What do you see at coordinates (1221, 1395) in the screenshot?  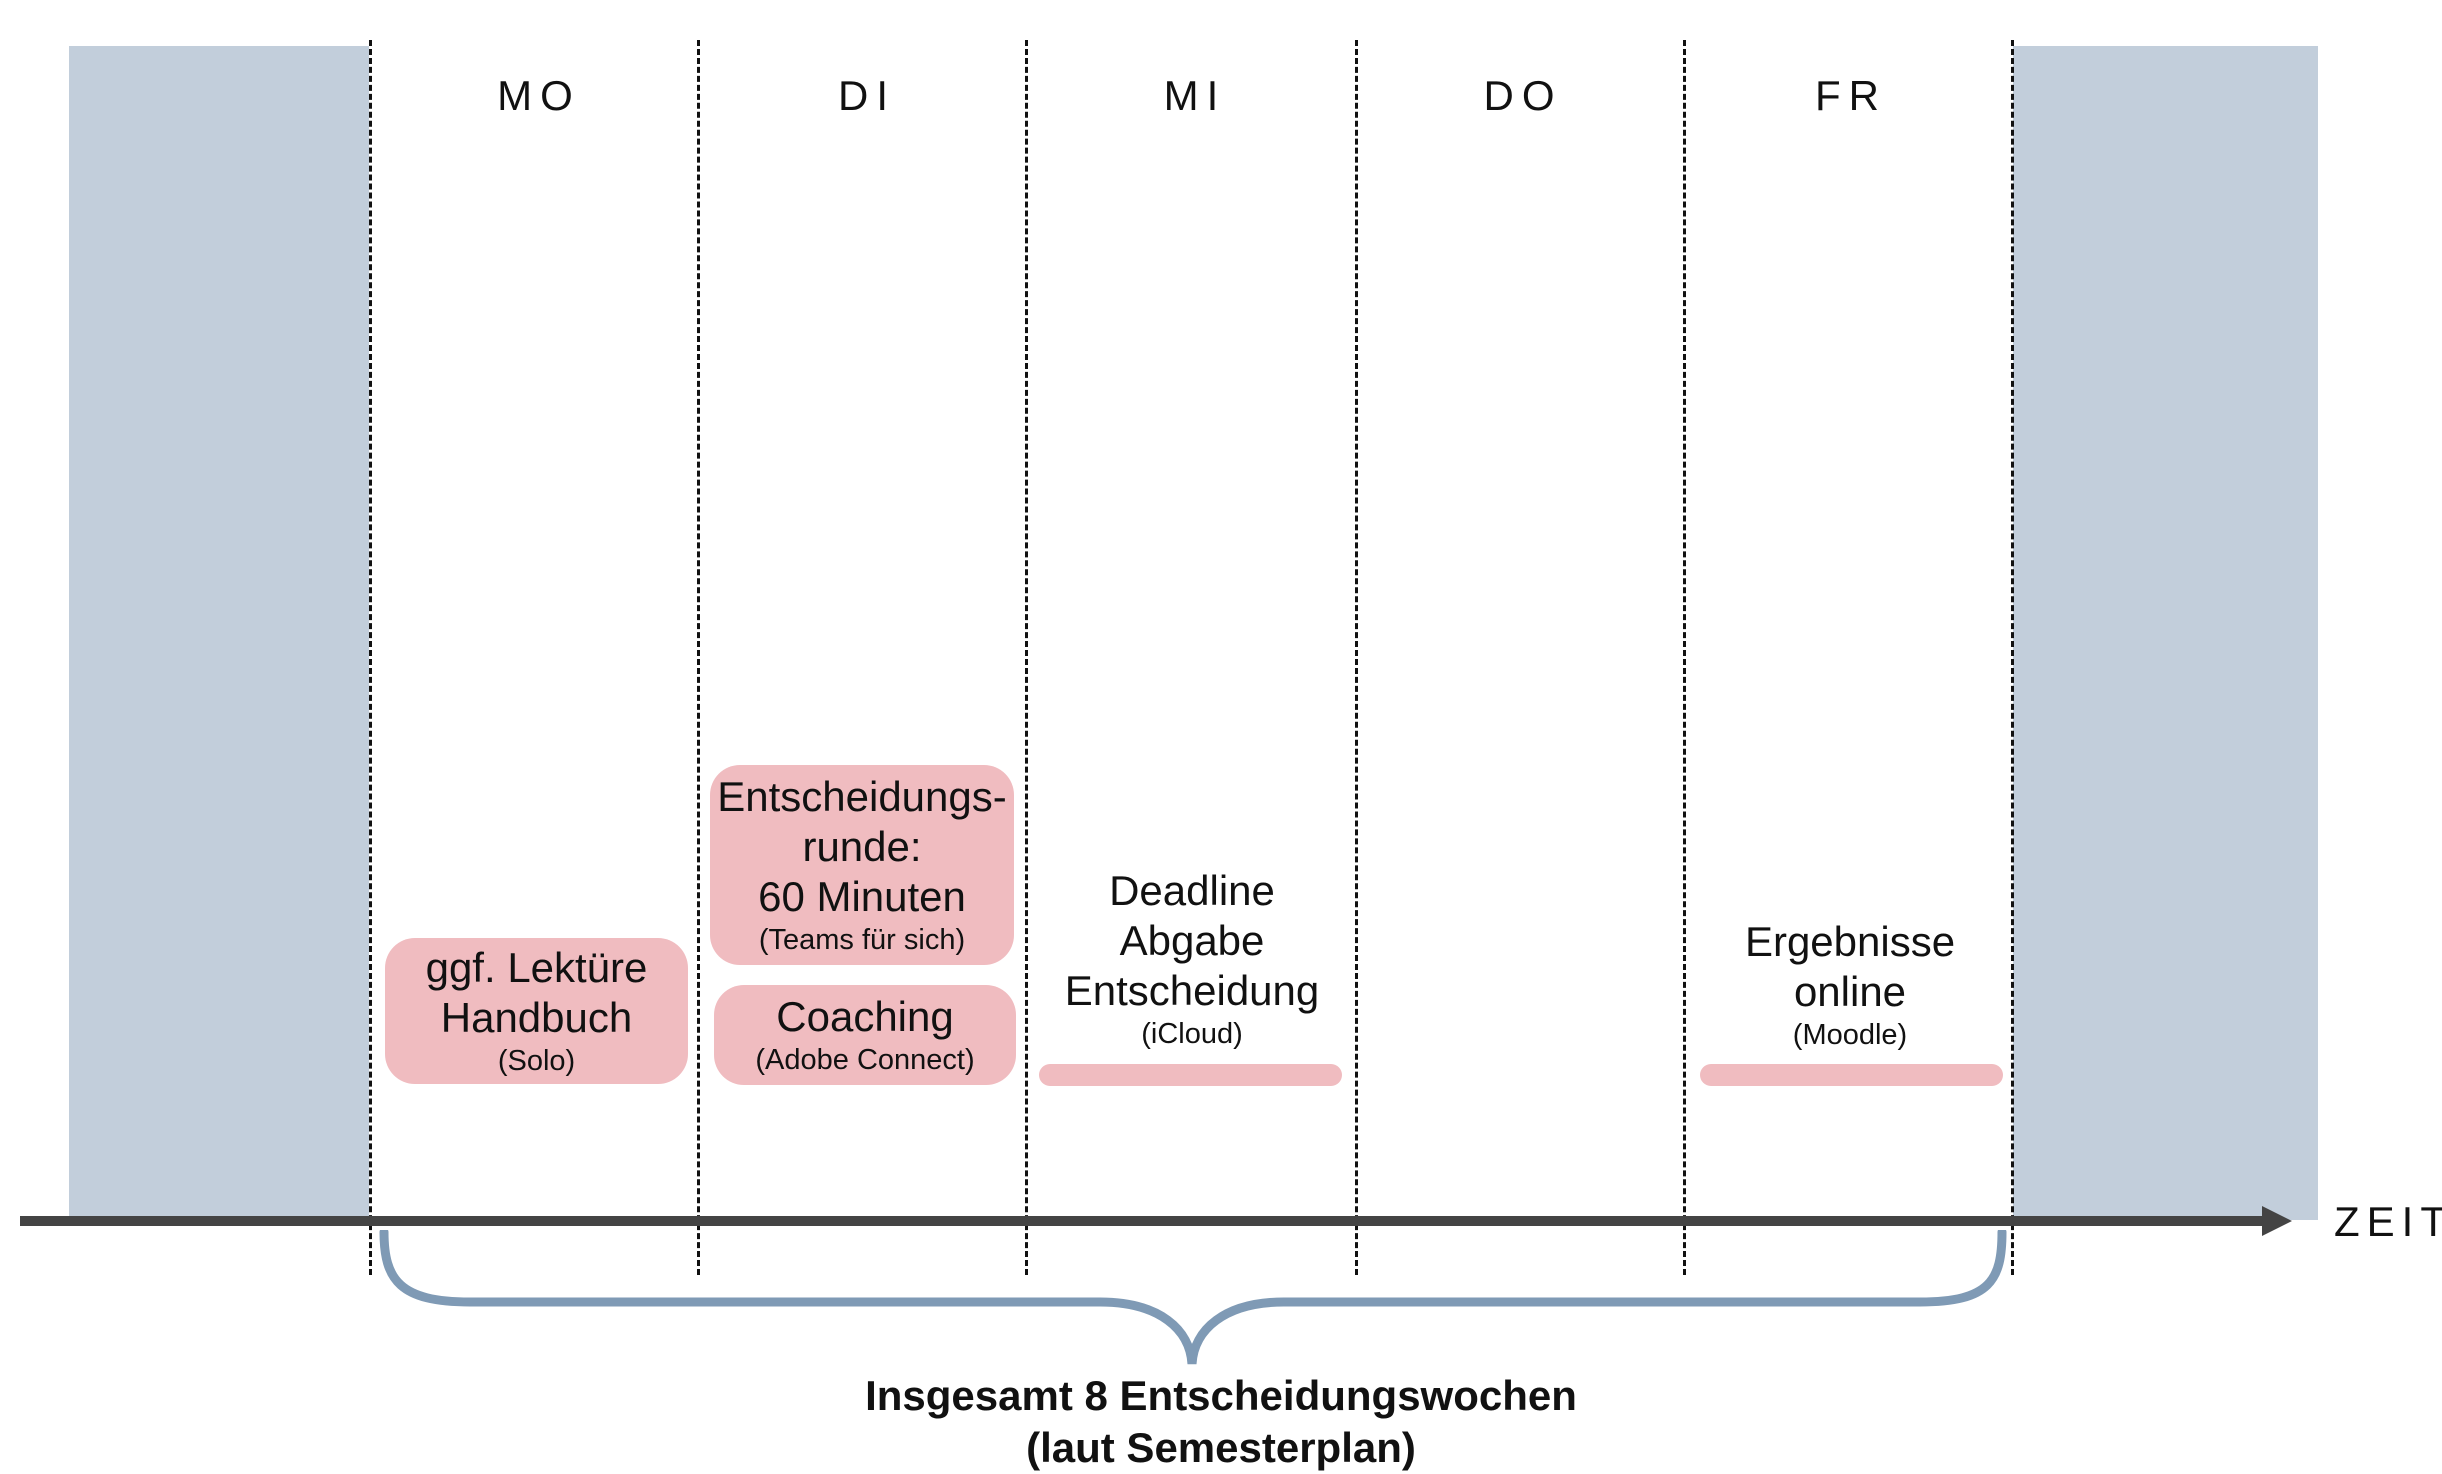 I see `summary-line-1: Insgesamt 8 Entscheidungswochen` at bounding box center [1221, 1395].